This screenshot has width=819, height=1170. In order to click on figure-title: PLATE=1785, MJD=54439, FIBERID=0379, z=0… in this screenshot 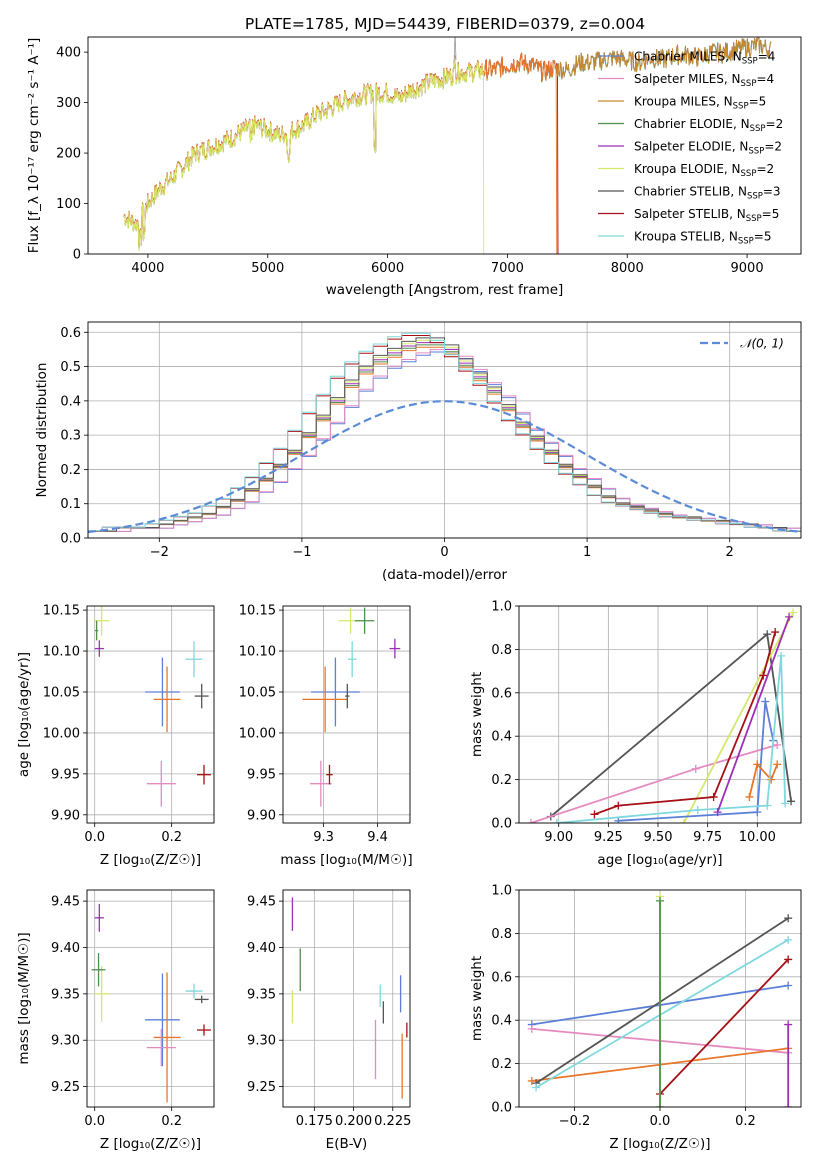, I will do `click(445, 24)`.